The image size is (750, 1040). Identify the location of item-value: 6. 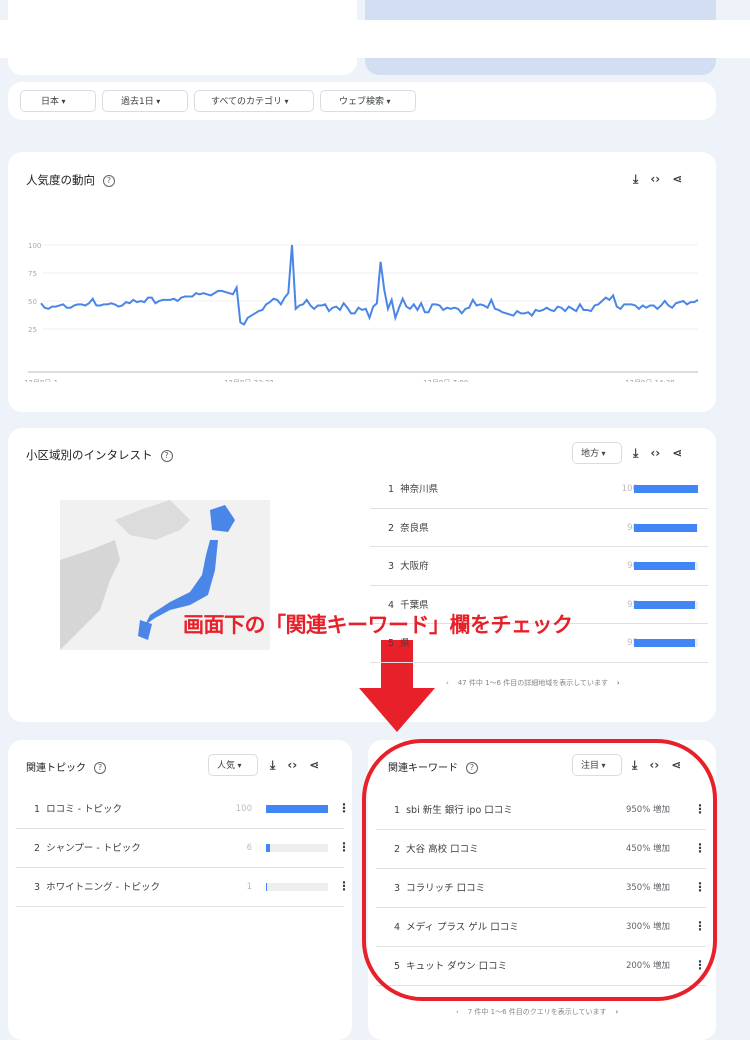
(249, 848).